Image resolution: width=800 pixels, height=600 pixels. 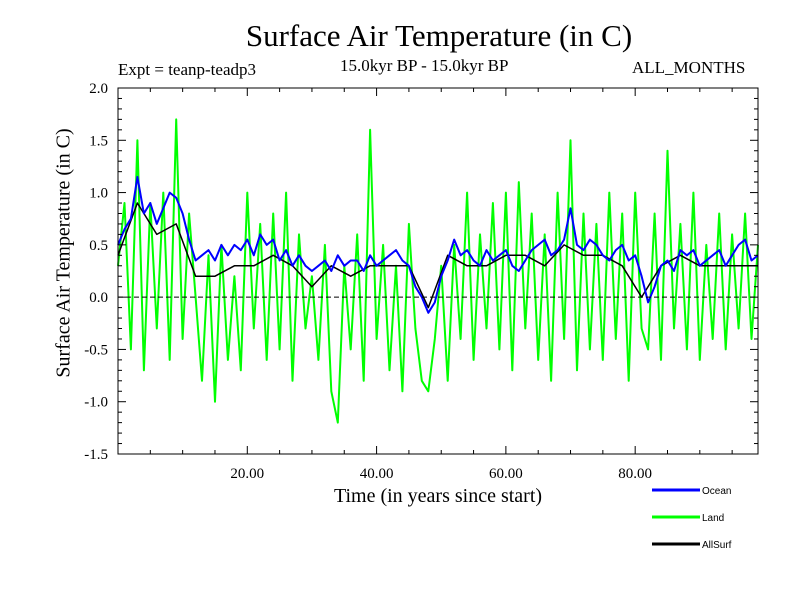 What do you see at coordinates (713, 518) in the screenshot?
I see `legend-label-land: Land` at bounding box center [713, 518].